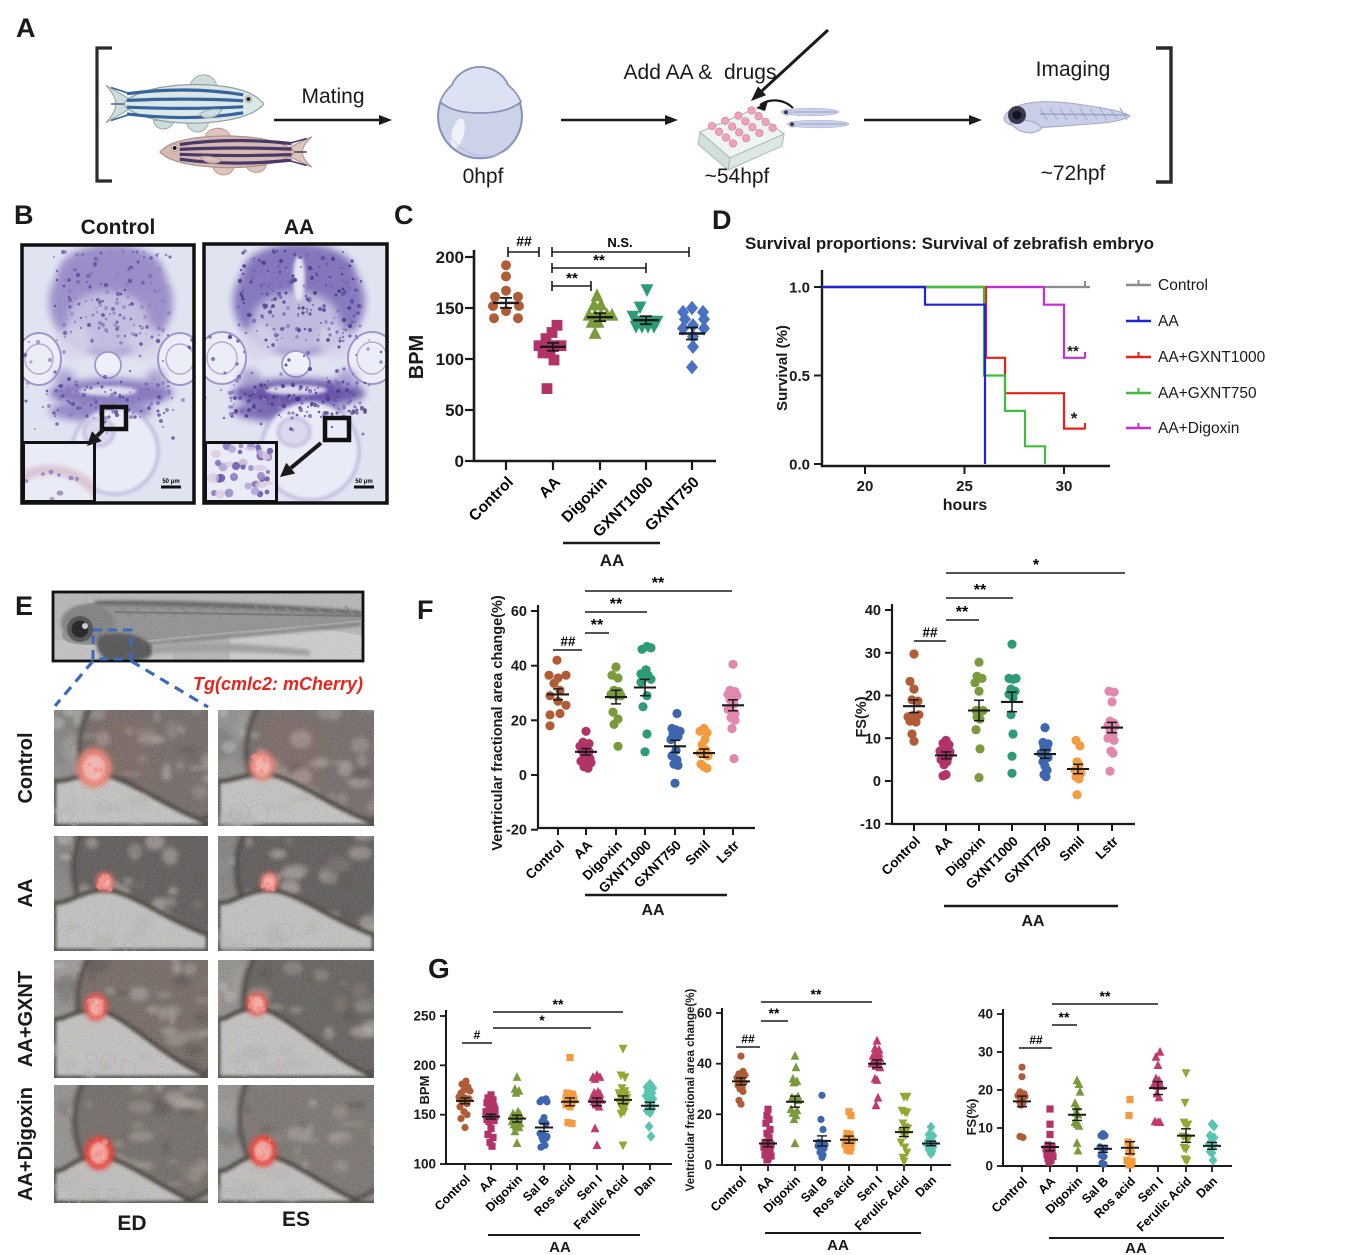  Describe the element at coordinates (1207, 393) in the screenshot. I see `svg-text: AA+GXNT750` at that location.